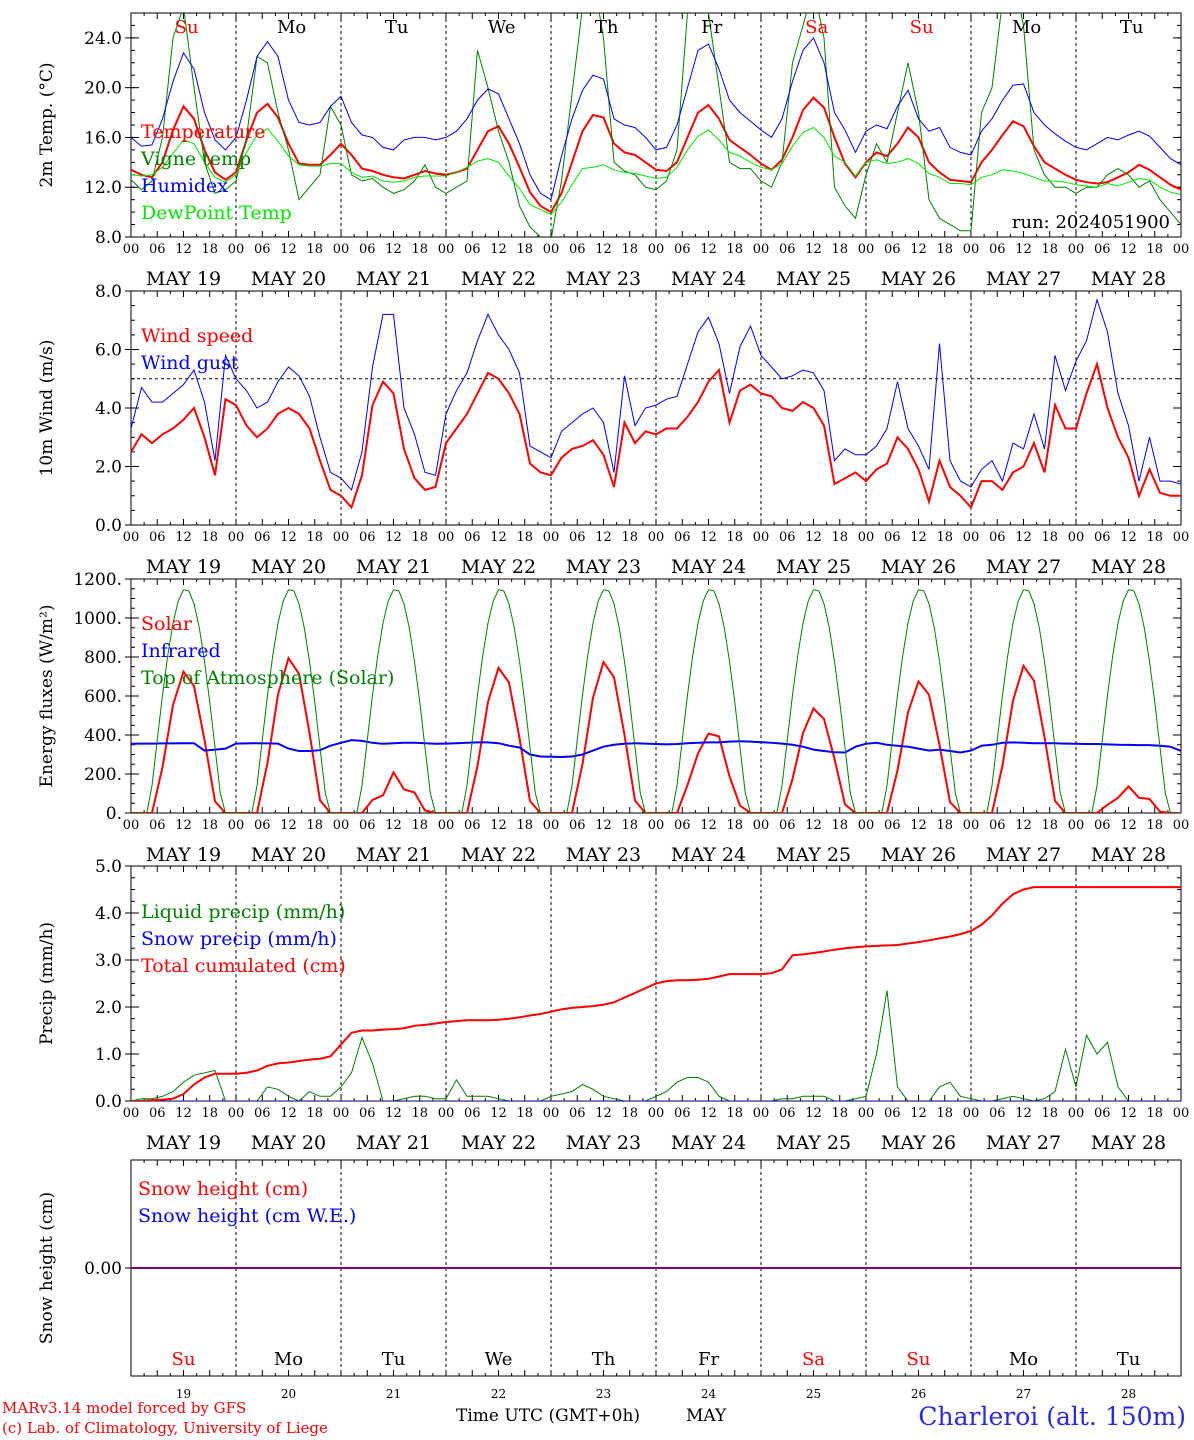 The height and width of the screenshot is (1440, 1194). Describe the element at coordinates (167, 624) in the screenshot. I see `legend-entry: Solar` at that location.